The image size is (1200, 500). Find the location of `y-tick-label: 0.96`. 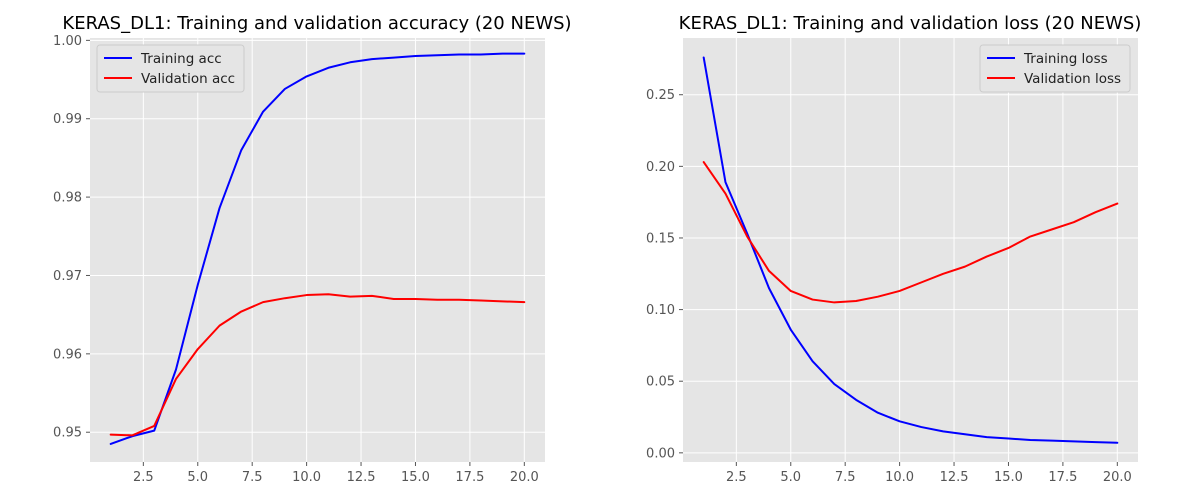

y-tick-label: 0.96 is located at coordinates (67, 354).